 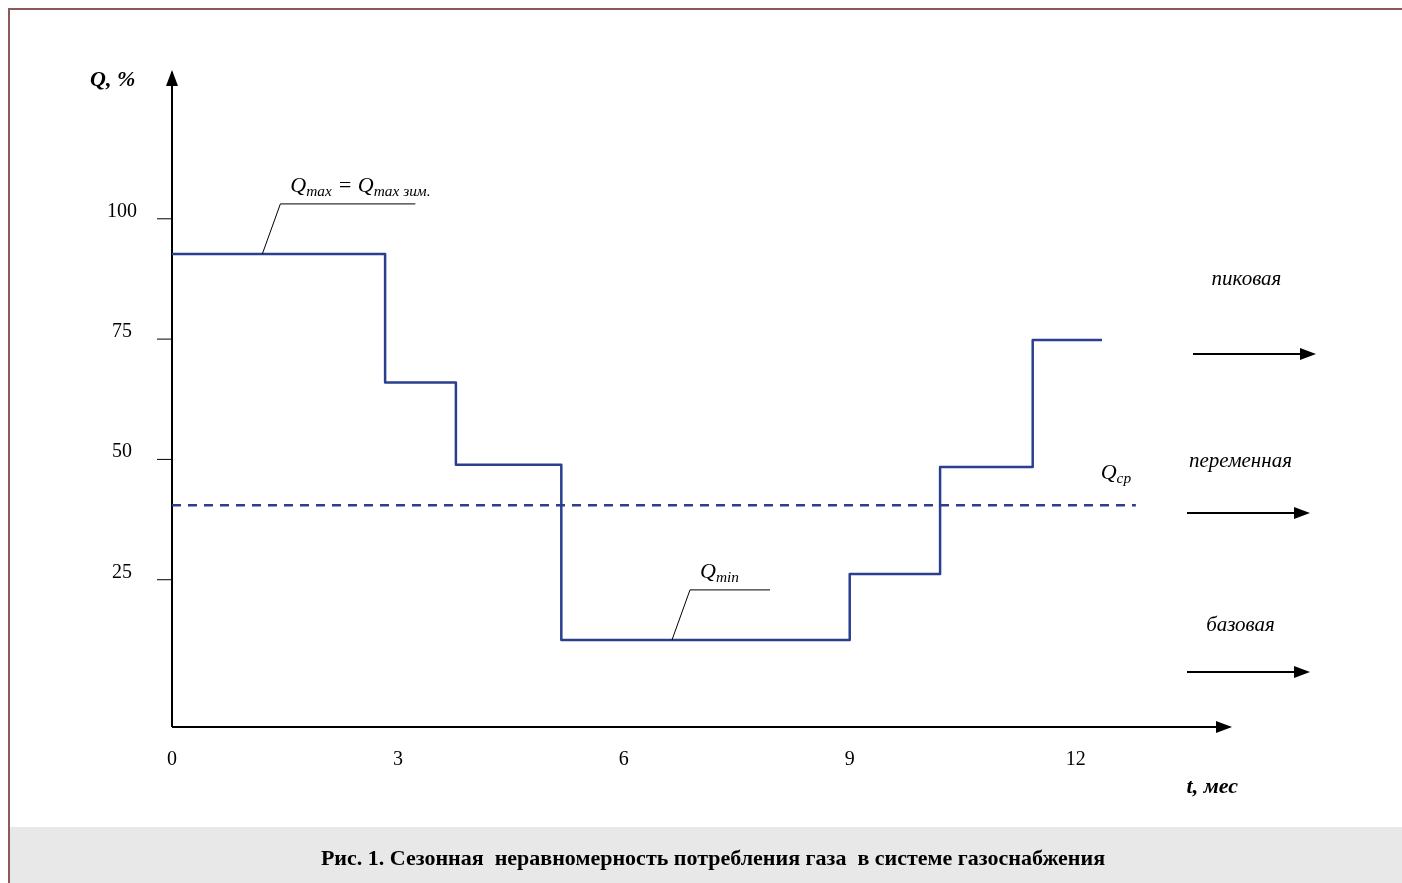 What do you see at coordinates (1246, 278) in the screenshot?
I see `annotation: пиковая` at bounding box center [1246, 278].